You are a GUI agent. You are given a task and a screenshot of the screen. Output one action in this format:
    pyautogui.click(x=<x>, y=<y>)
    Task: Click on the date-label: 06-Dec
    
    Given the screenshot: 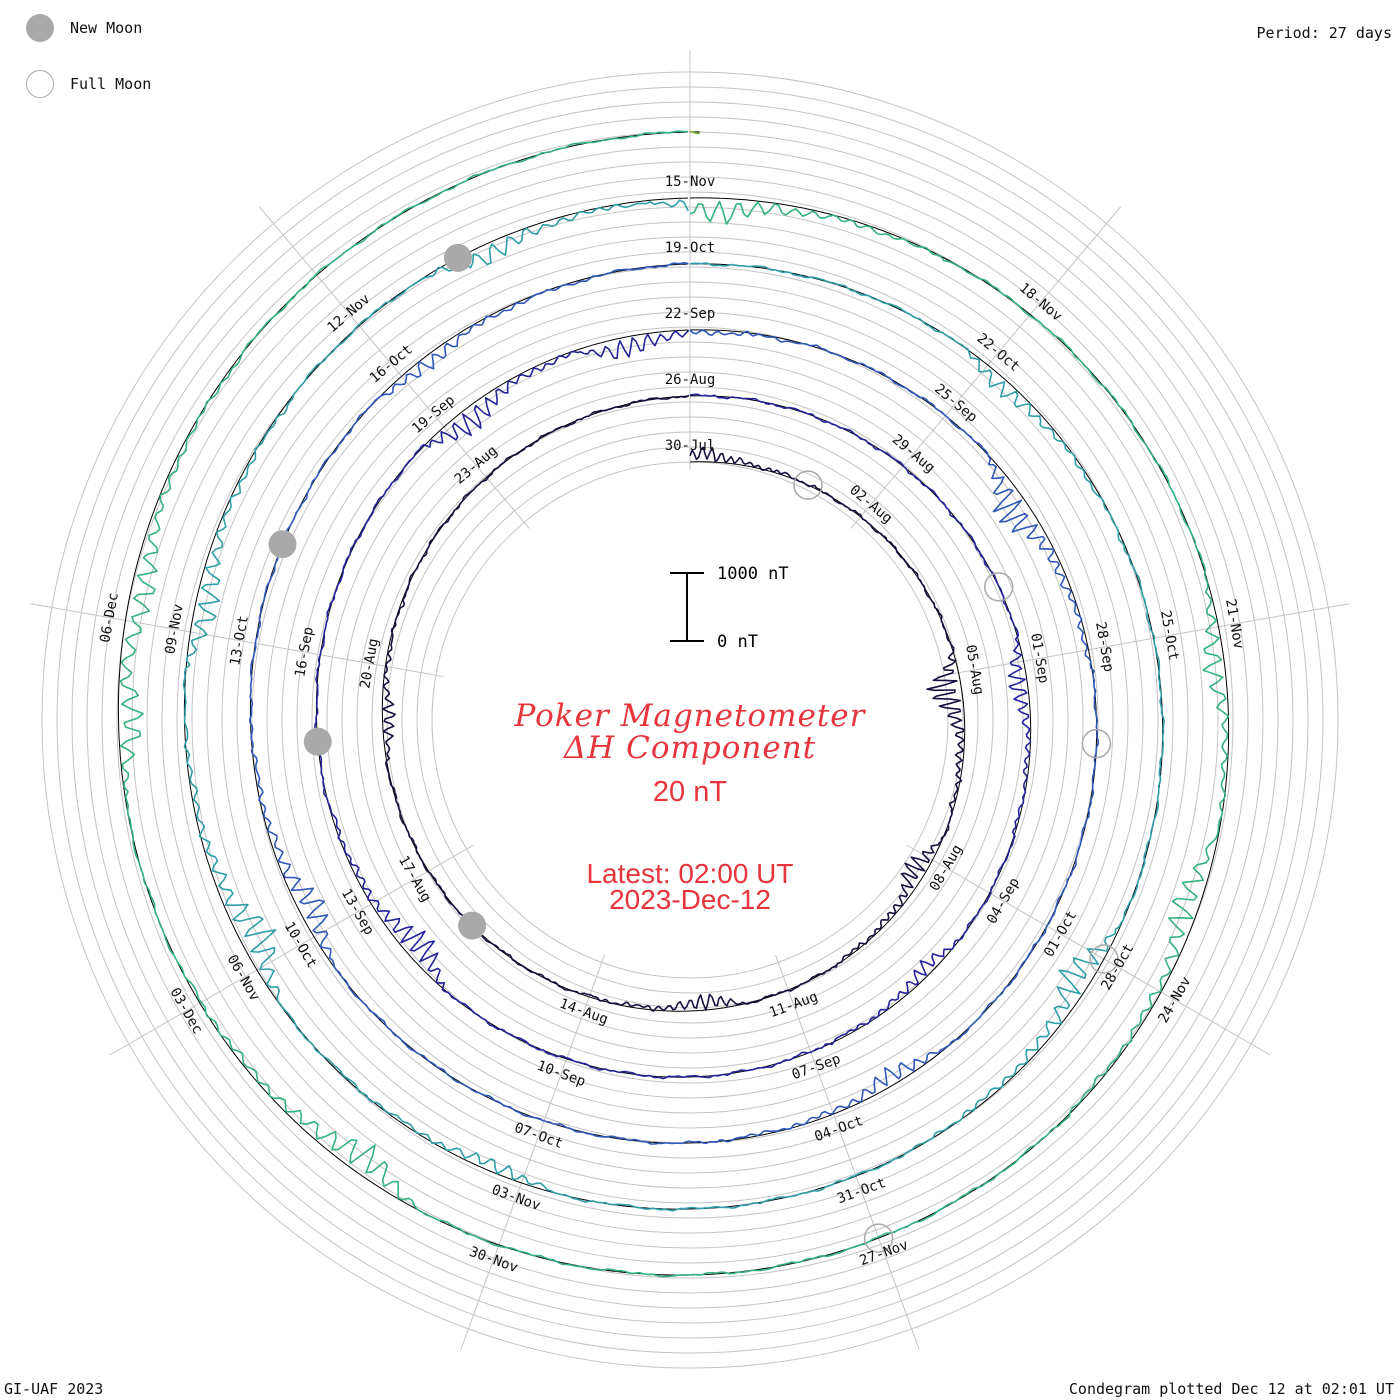 What is the action you would take?
    pyautogui.click(x=109, y=617)
    